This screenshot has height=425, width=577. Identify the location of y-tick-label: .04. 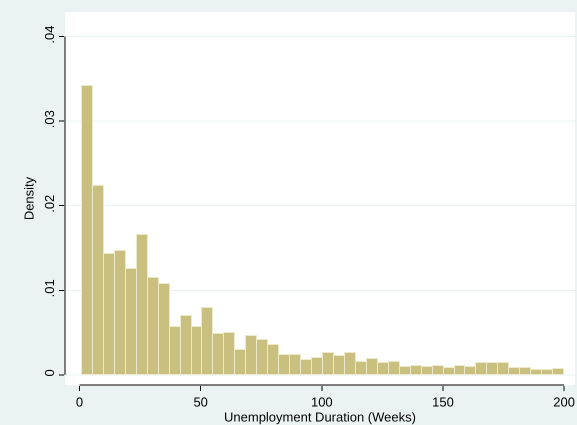
(49, 35).